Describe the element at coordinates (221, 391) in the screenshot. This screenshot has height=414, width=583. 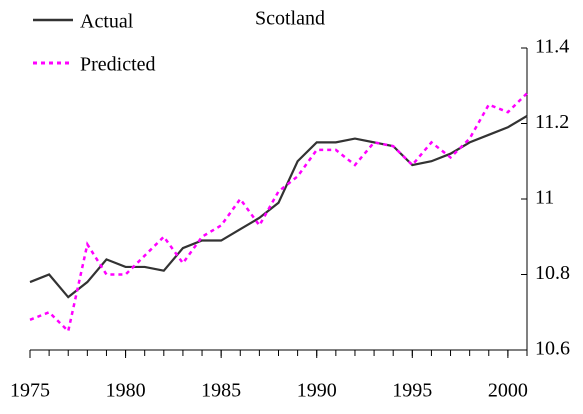
I see `x-tick-label: 1985` at that location.